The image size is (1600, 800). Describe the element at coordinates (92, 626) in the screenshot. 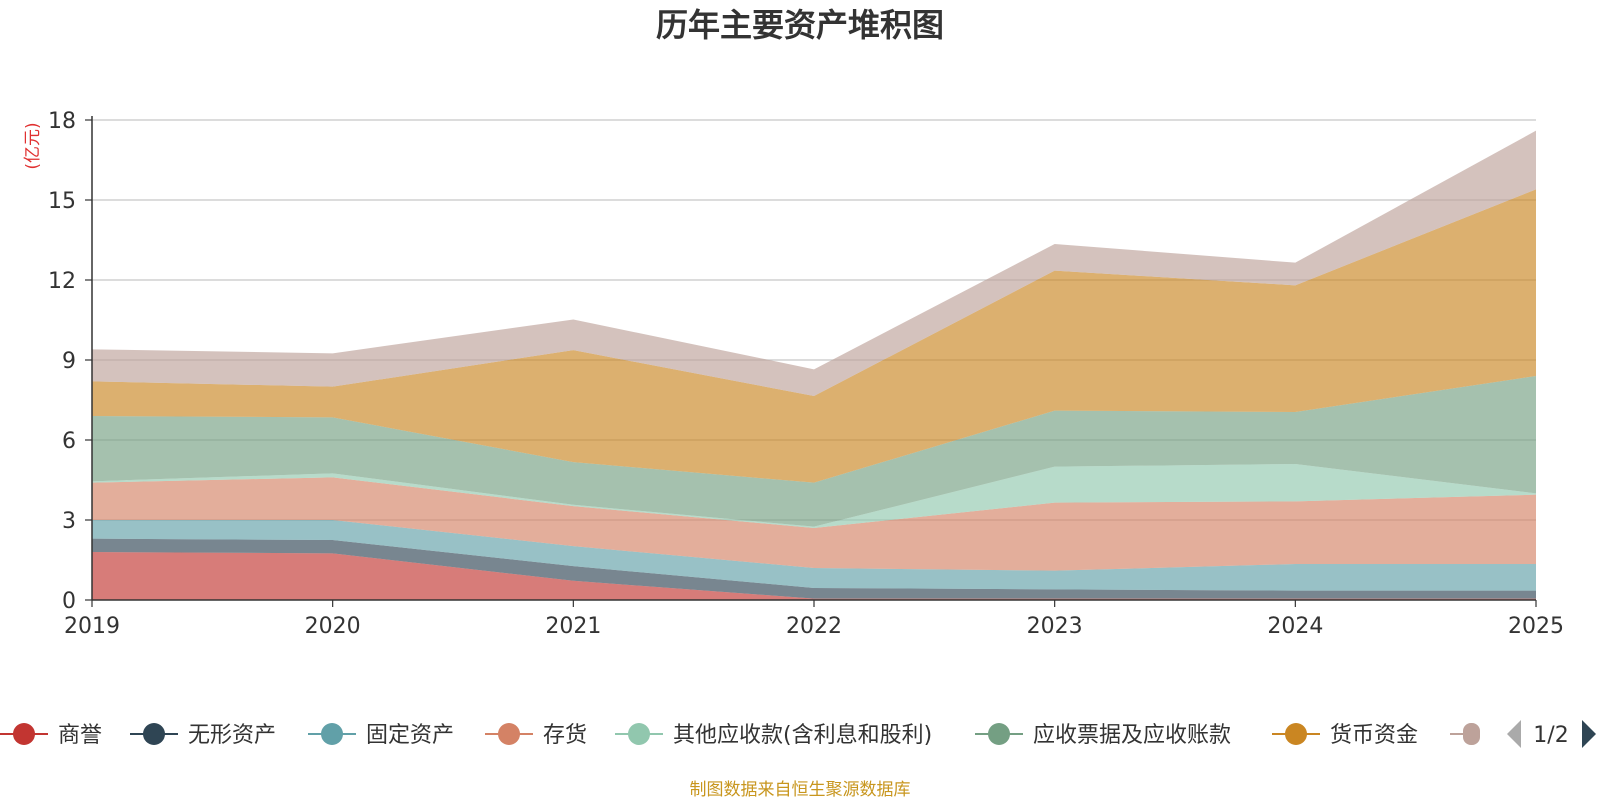

I see `x-tick-label: 2019` at that location.